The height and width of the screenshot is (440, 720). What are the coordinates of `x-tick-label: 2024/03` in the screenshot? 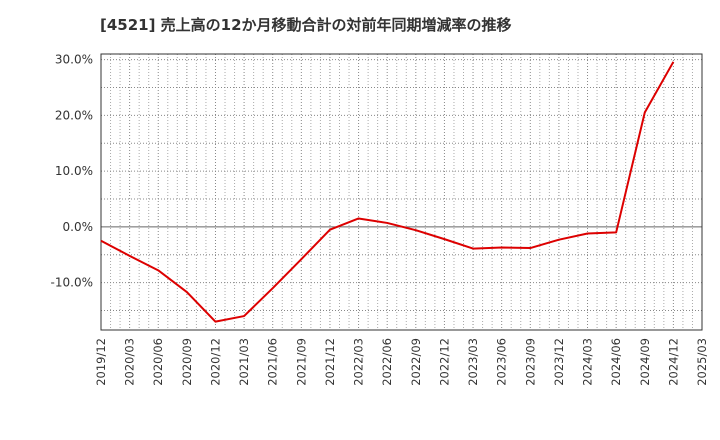 It's located at (588, 362).